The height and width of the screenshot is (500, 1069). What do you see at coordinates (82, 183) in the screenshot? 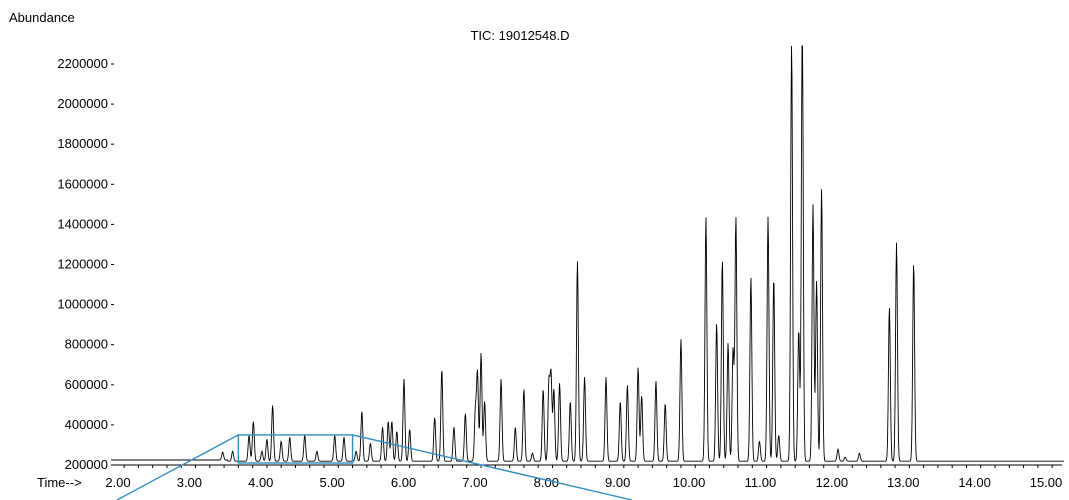
I see `y-tick-label: 1600000` at bounding box center [82, 183].